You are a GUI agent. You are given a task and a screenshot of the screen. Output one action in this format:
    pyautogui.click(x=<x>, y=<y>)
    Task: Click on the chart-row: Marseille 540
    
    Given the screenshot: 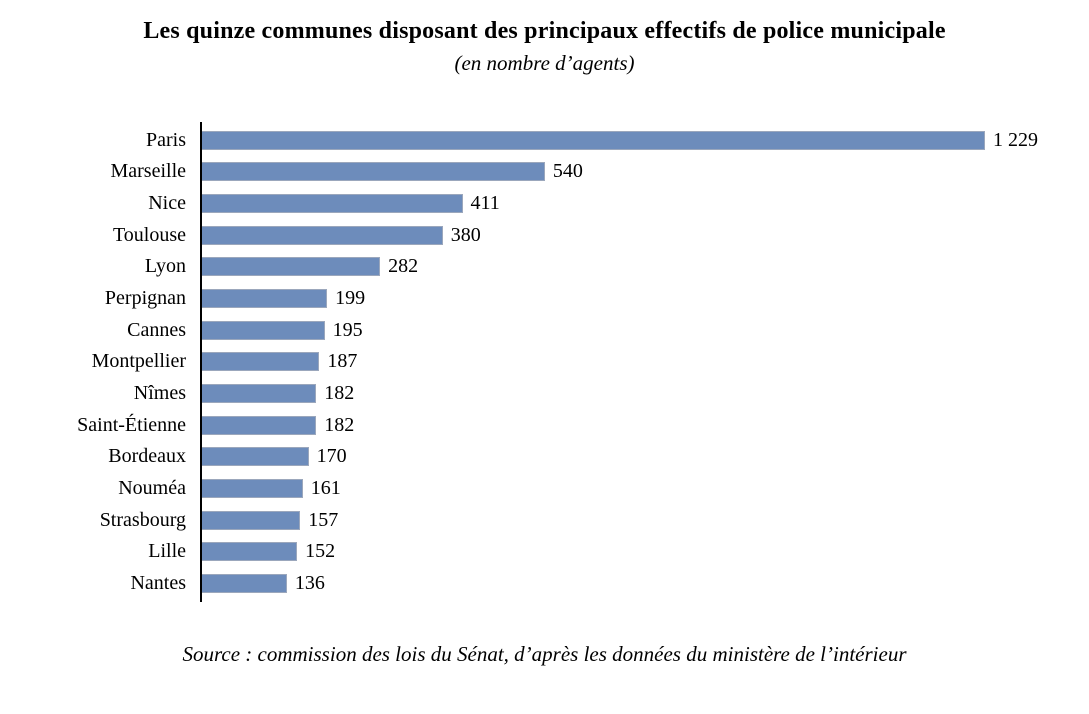 What is the action you would take?
    pyautogui.click(x=544, y=172)
    